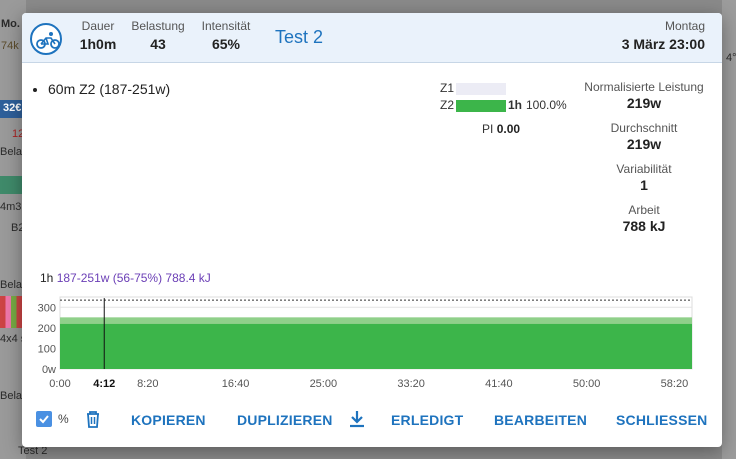 The width and height of the screenshot is (736, 459). Describe the element at coordinates (427, 420) in the screenshot. I see `done-button: ERLEDIGT` at that location.